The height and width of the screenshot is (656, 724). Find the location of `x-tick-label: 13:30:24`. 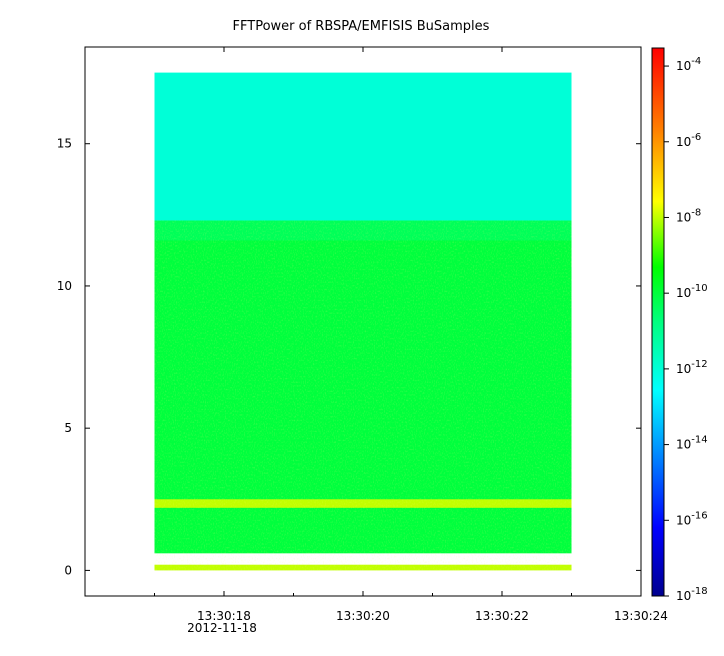

x-tick-label: 13:30:24 is located at coordinates (641, 616).